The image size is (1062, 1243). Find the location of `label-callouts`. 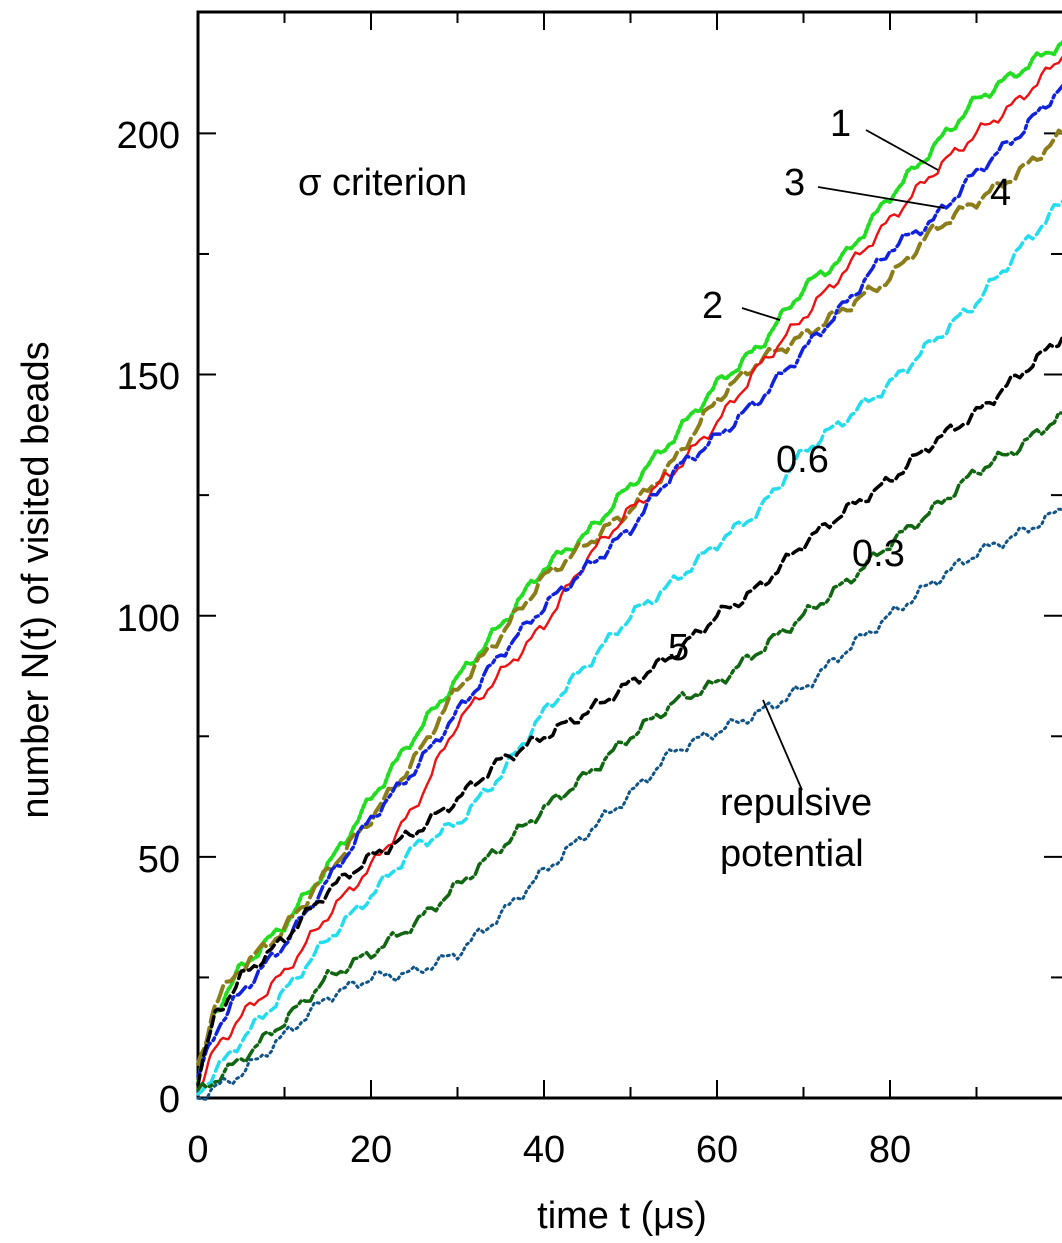

label-callouts is located at coordinates (843, 460).